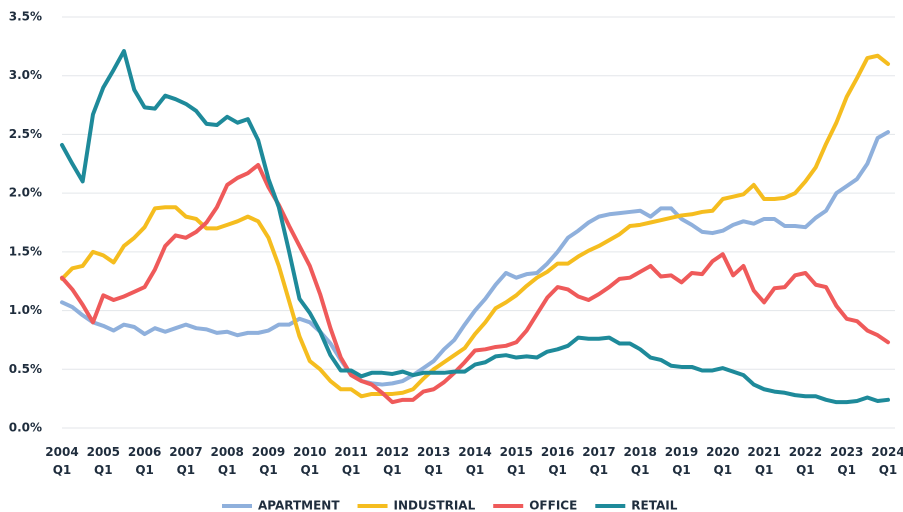 This screenshot has width=903, height=512. Describe the element at coordinates (887, 452) in the screenshot. I see `x-tick-label-line: 2024` at that location.